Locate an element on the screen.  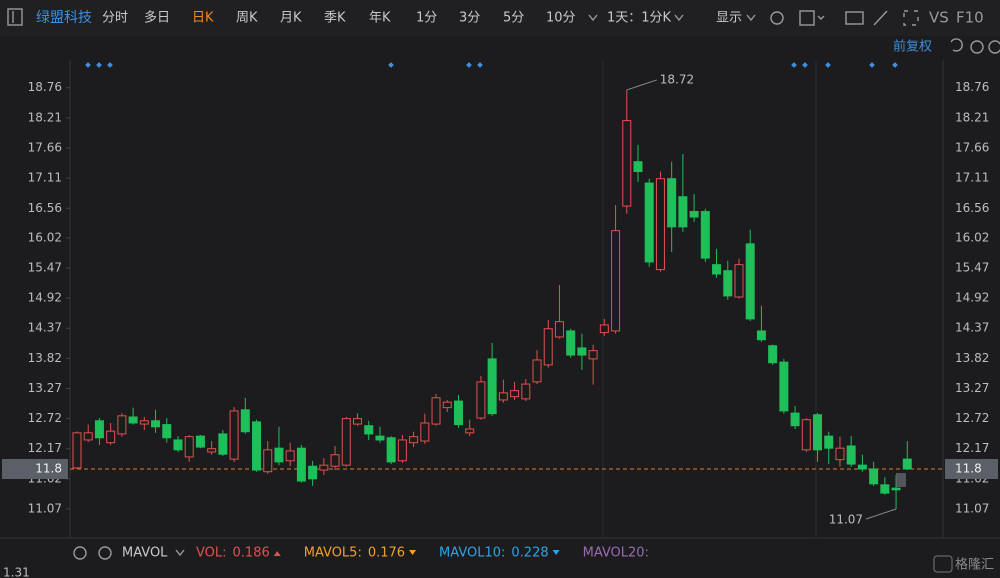
price-tag is located at coordinates (971, 468).